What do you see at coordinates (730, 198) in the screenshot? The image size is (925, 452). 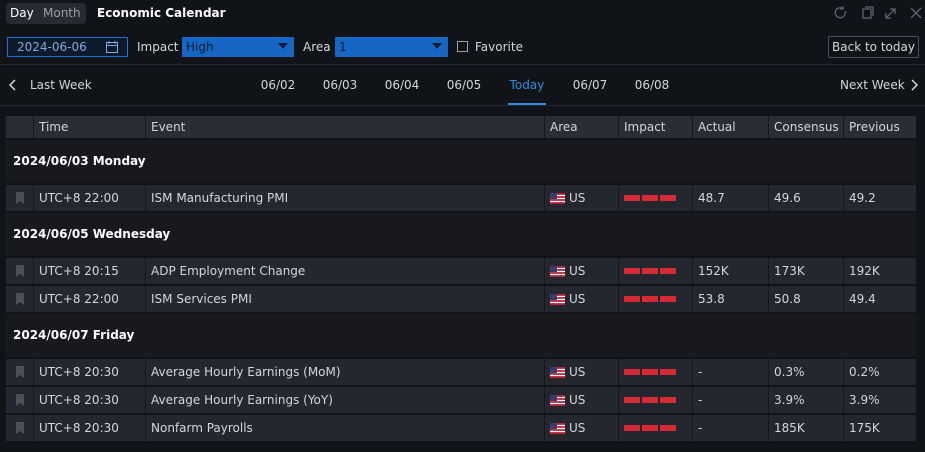 I see `actual-cell: 48.7` at bounding box center [730, 198].